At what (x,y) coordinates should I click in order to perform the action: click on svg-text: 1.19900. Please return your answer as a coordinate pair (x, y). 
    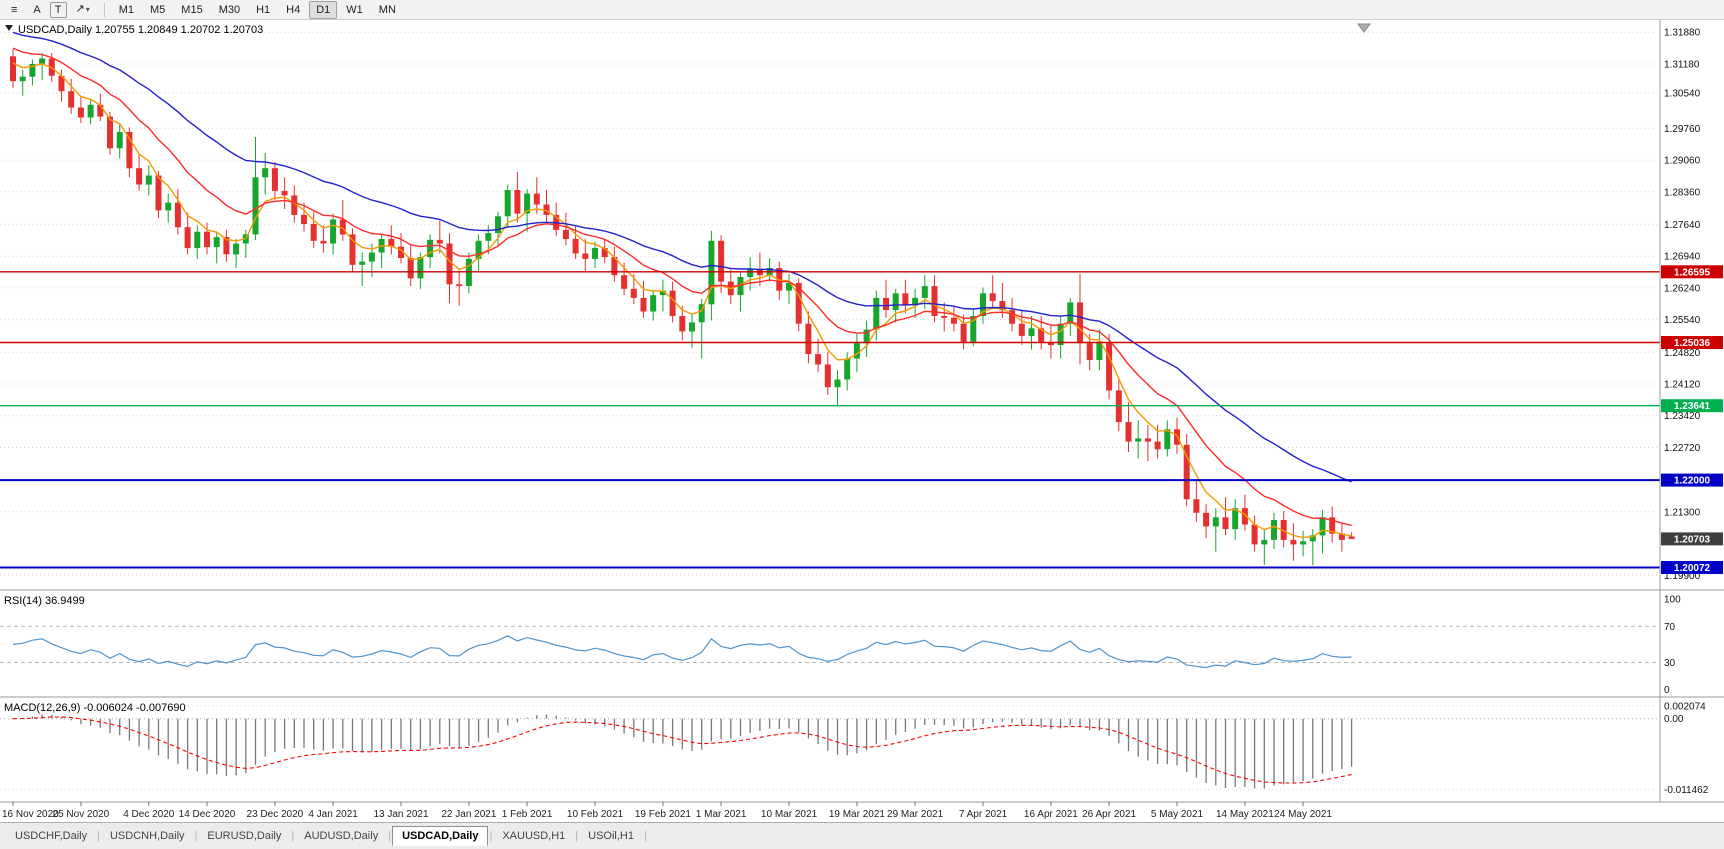
    Looking at the image, I should click on (1682, 576).